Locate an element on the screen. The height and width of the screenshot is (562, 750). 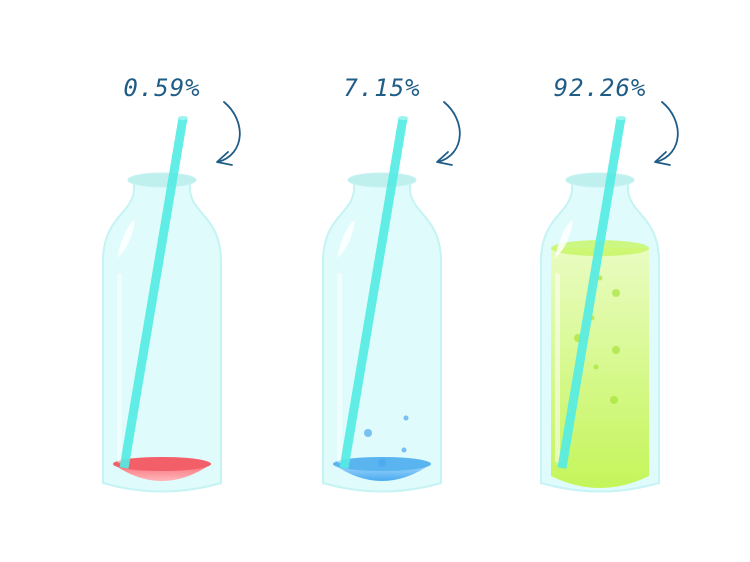
value-label-2: 7.15% is located at coordinates (381, 88).